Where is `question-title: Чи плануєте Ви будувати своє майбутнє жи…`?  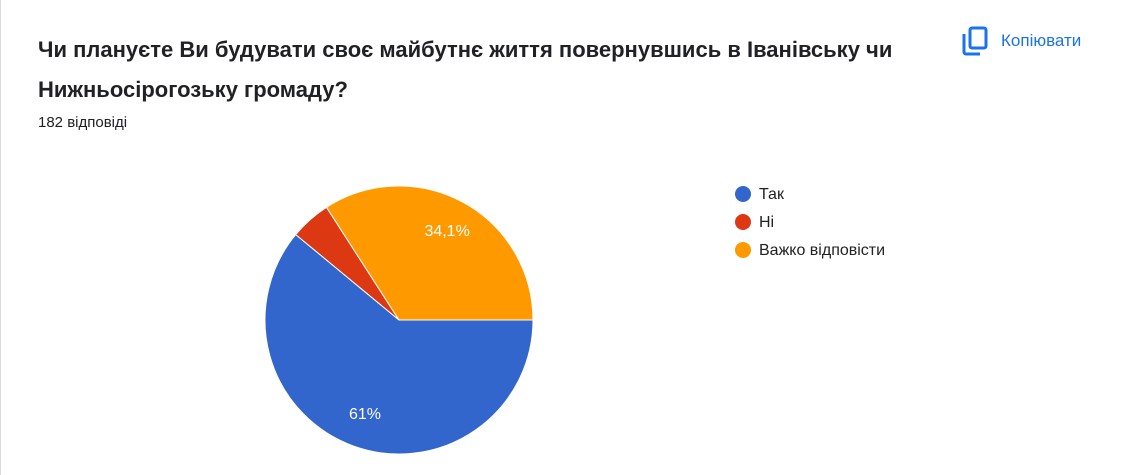 question-title: Чи плануєте Ви будувати своє майбутнє жи… is located at coordinates (465, 69).